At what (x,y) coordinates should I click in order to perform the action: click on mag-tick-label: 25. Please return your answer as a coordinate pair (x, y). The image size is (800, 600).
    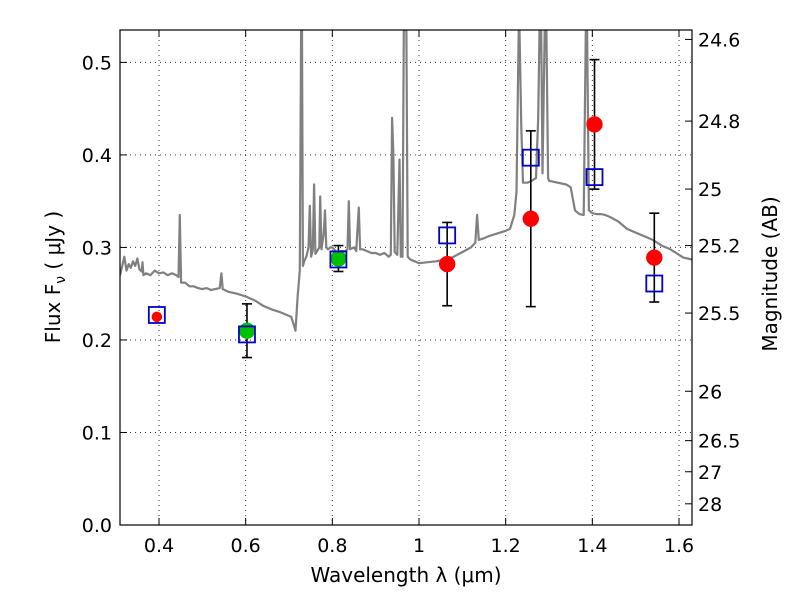
    Looking at the image, I should click on (710, 190).